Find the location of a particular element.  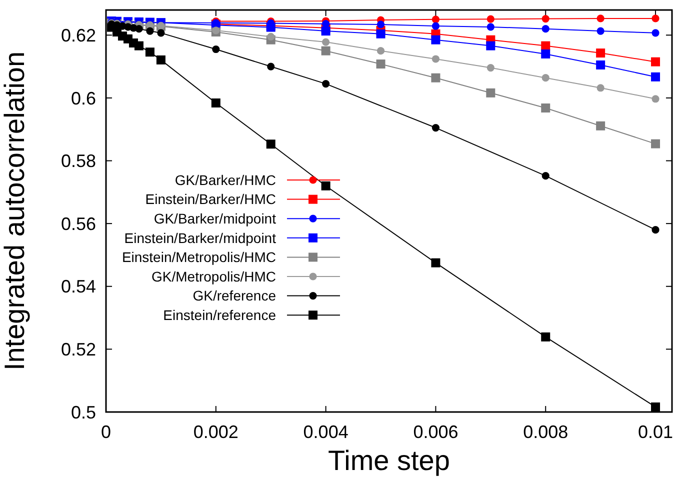

y-tick-label: 0.6 is located at coordinates (83, 98).